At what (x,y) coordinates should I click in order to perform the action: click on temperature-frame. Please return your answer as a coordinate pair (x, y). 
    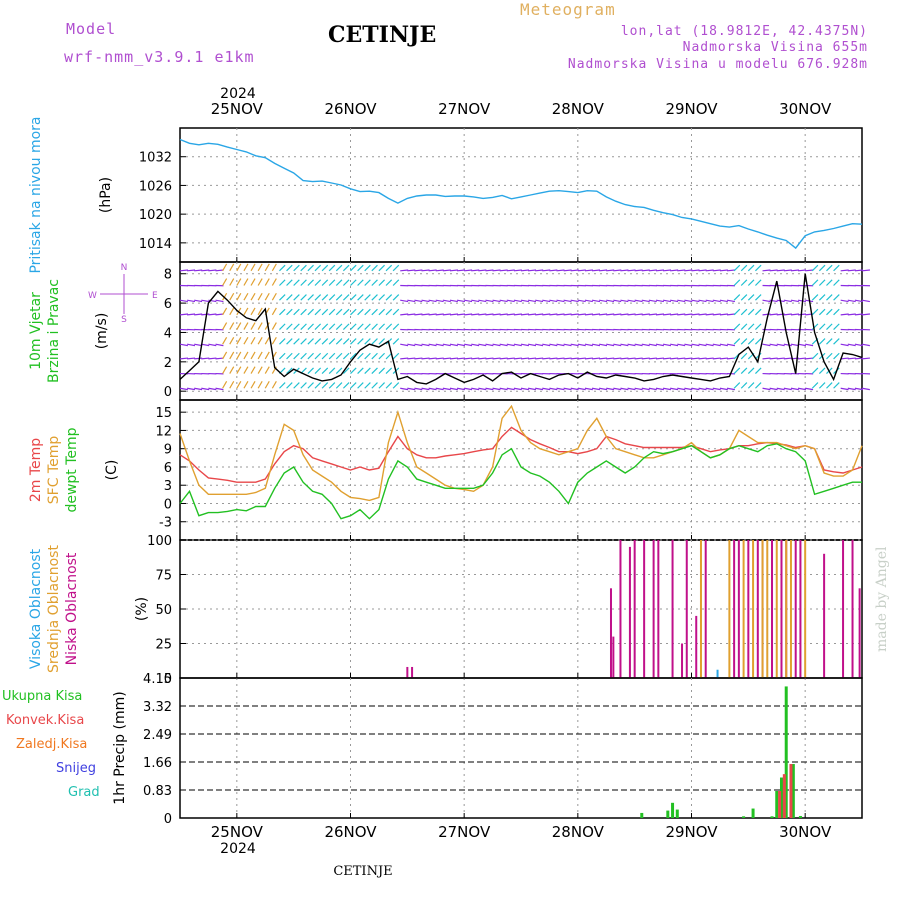
    Looking at the image, I should click on (521, 470).